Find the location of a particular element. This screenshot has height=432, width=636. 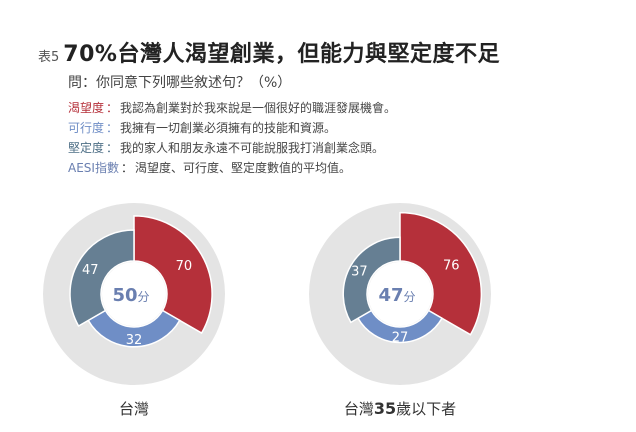

value-label: 27 is located at coordinates (400, 338).